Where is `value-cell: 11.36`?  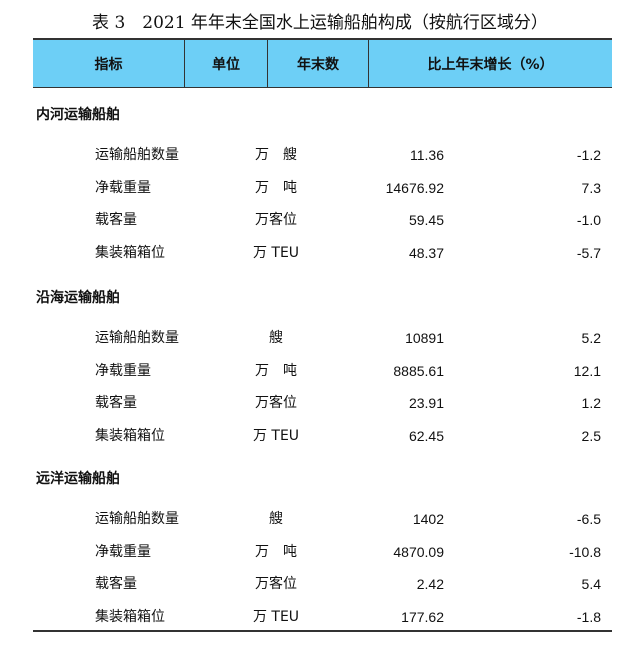
value-cell: 11.36 is located at coordinates (427, 155).